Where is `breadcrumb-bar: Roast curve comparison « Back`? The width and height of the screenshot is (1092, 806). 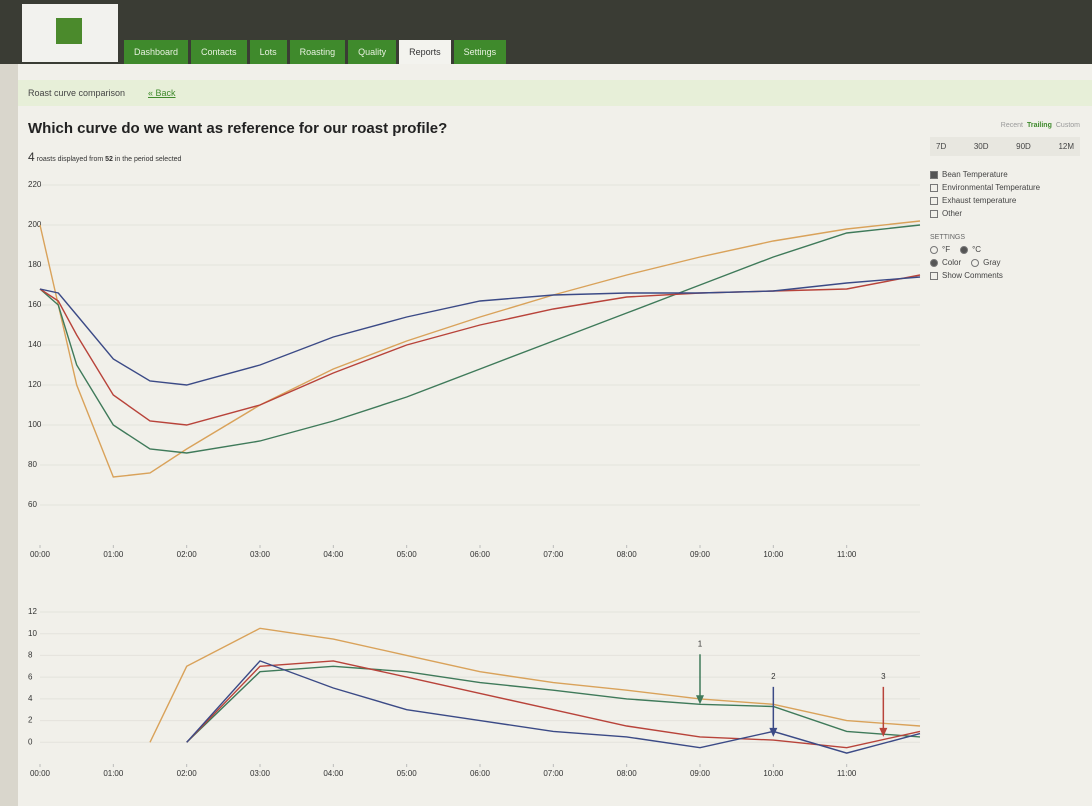
breadcrumb-bar: Roast curve comparison « Back is located at coordinates (555, 93).